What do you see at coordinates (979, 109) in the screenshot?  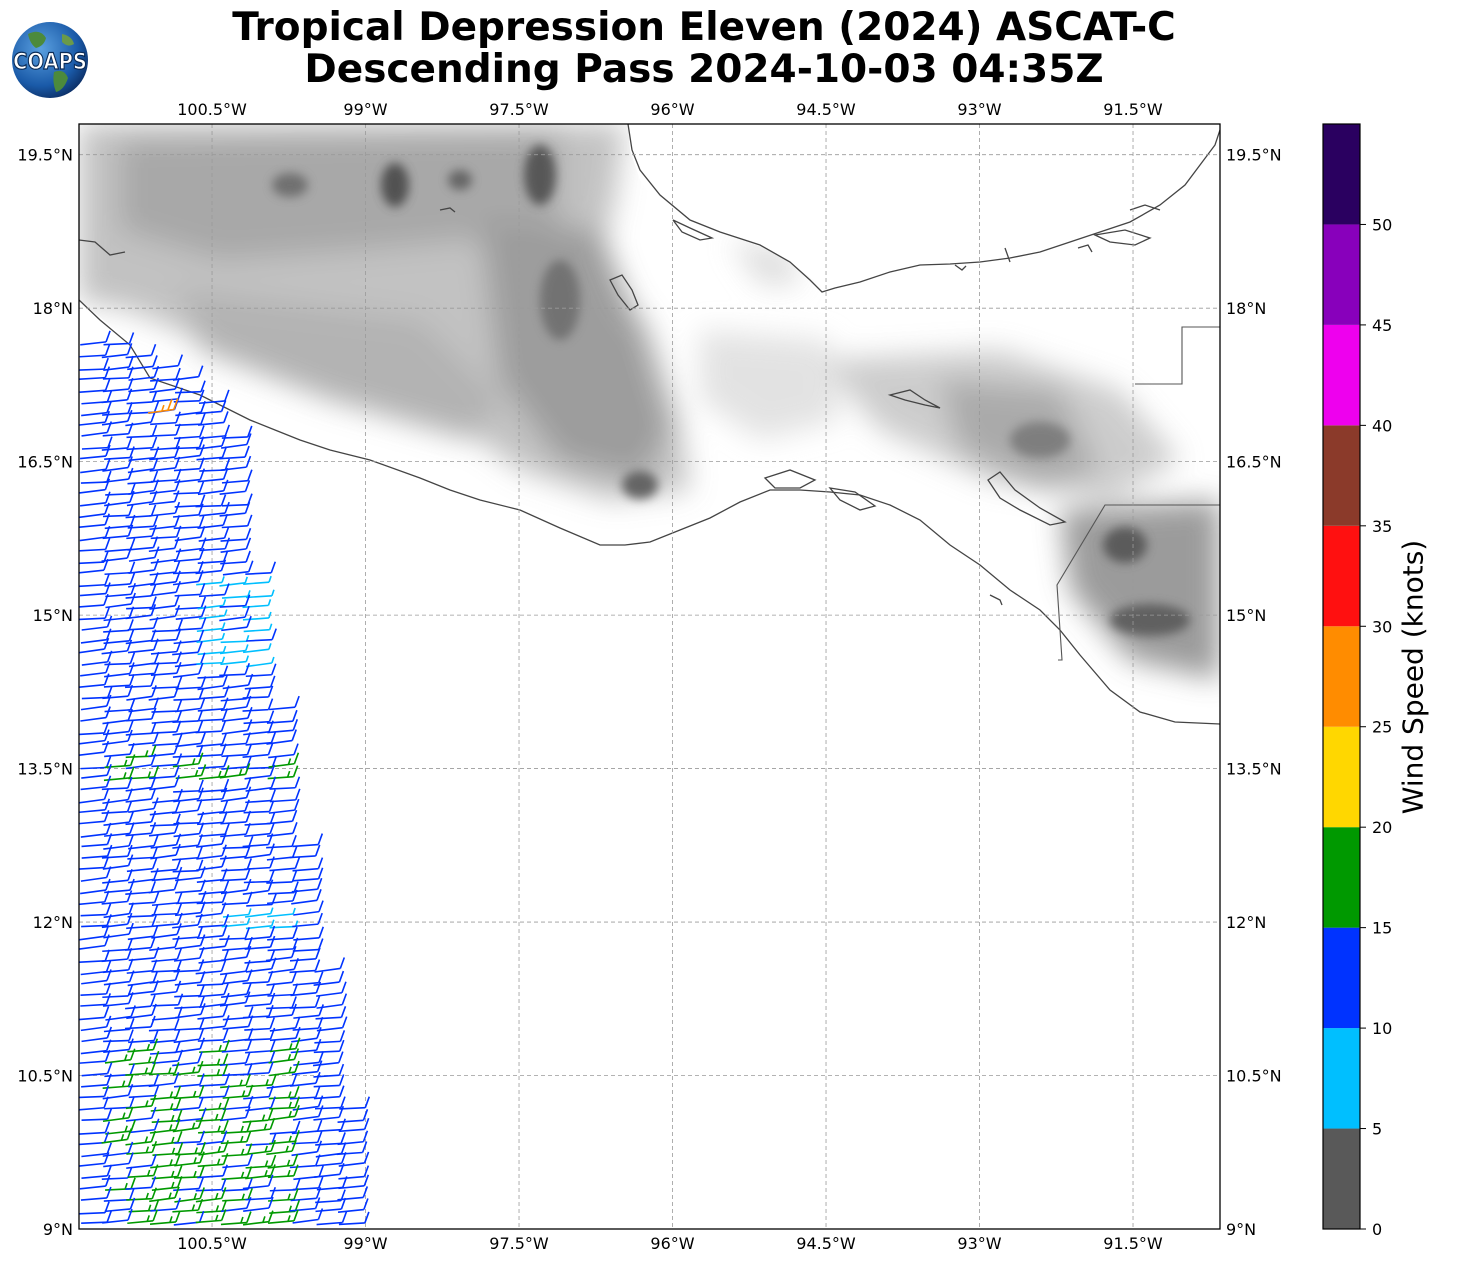 I see `longitude-label: 93°W` at bounding box center [979, 109].